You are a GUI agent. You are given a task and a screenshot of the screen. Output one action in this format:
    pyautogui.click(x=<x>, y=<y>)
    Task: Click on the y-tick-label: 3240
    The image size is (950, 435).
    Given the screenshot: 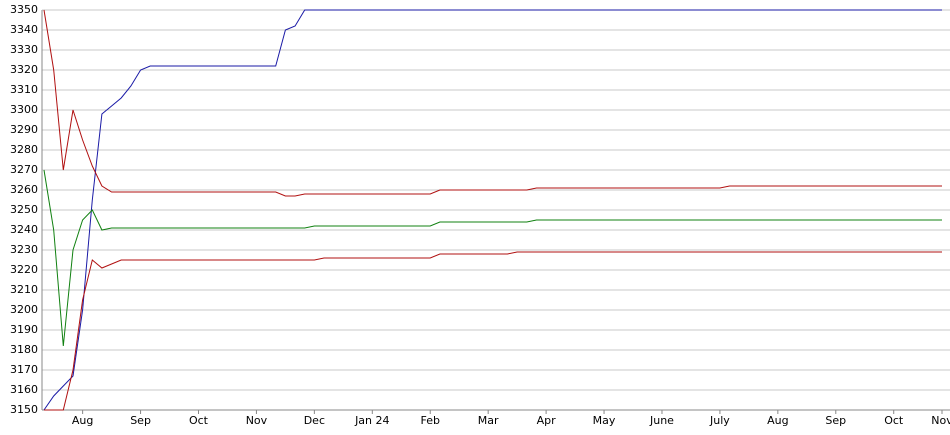 What is the action you would take?
    pyautogui.click(x=24, y=229)
    